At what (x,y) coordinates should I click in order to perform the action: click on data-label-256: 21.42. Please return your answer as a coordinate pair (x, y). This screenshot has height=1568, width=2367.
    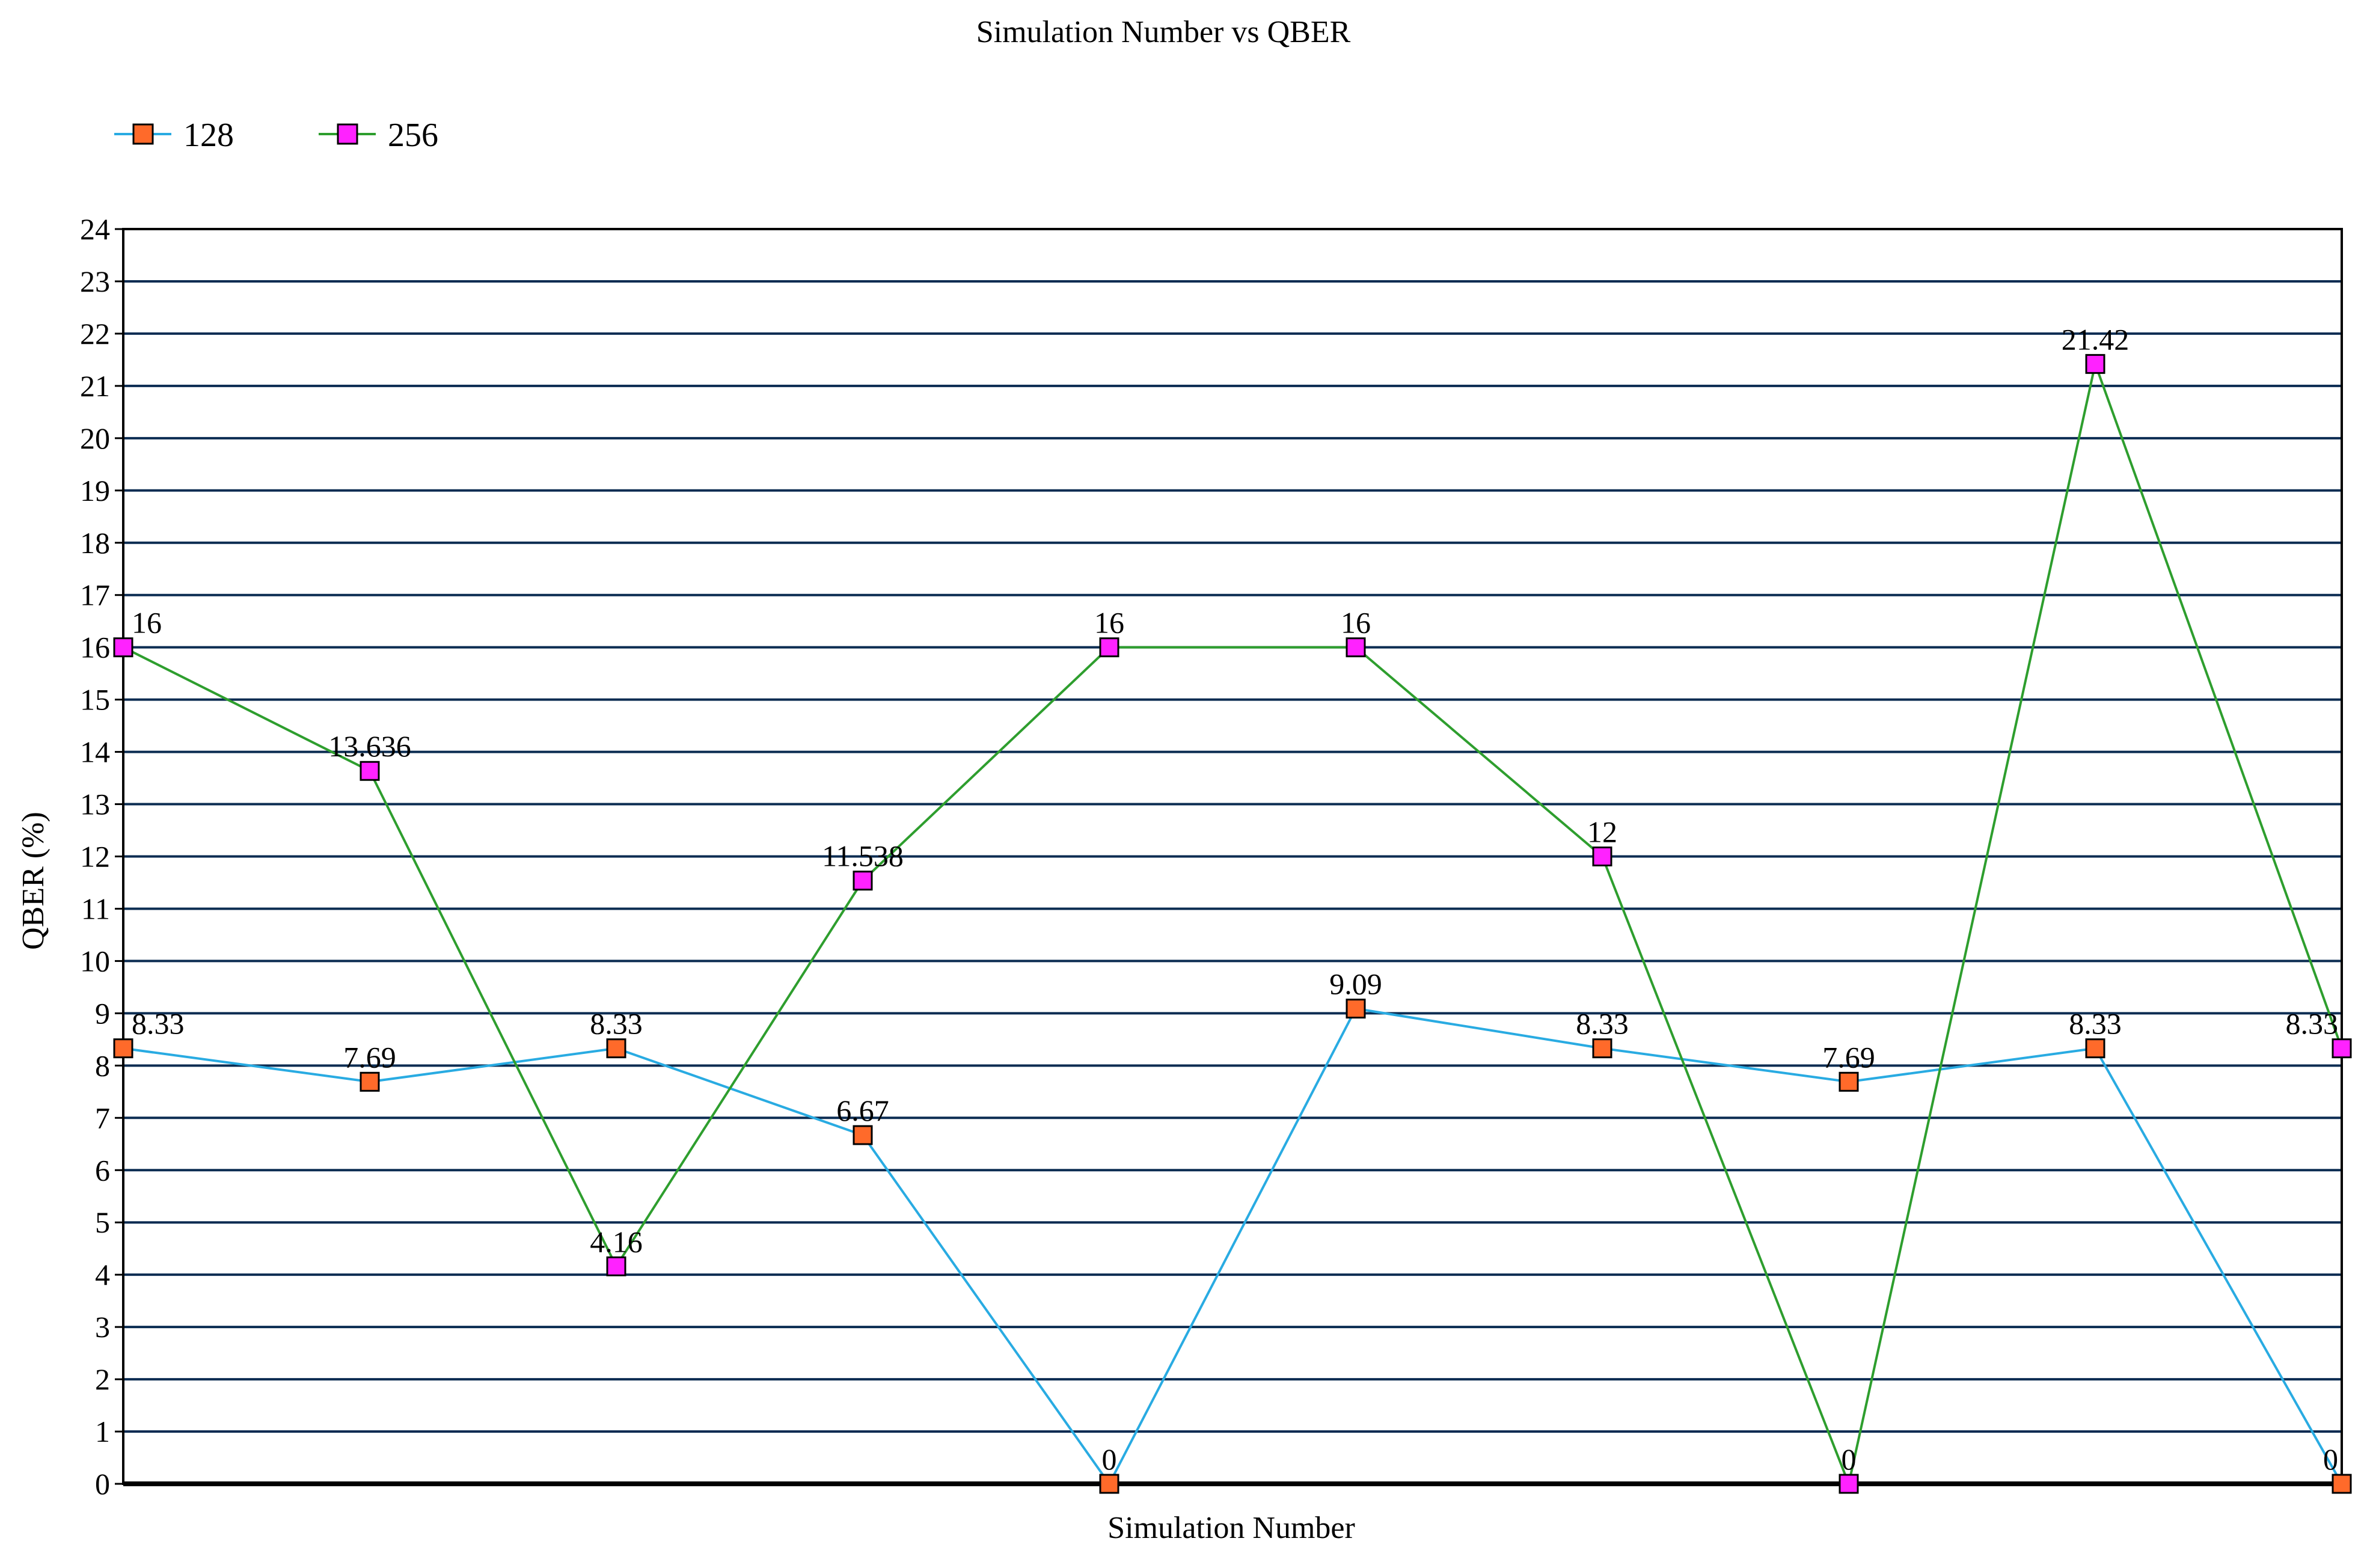
    Looking at the image, I should click on (2096, 339).